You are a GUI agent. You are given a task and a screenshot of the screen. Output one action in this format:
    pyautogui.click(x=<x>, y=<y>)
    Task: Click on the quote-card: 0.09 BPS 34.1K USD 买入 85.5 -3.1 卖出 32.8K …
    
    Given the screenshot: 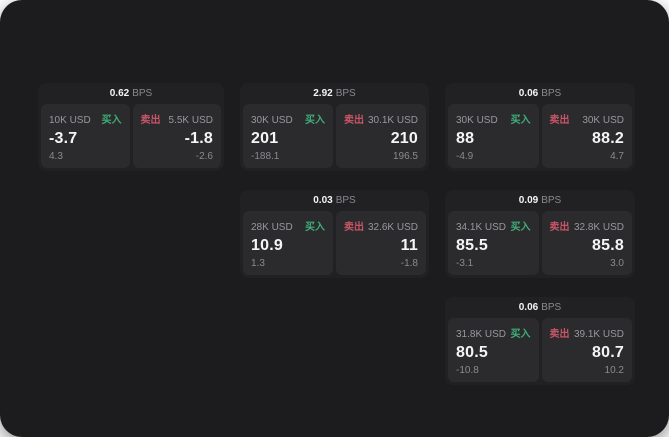 What is the action you would take?
    pyautogui.click(x=540, y=234)
    